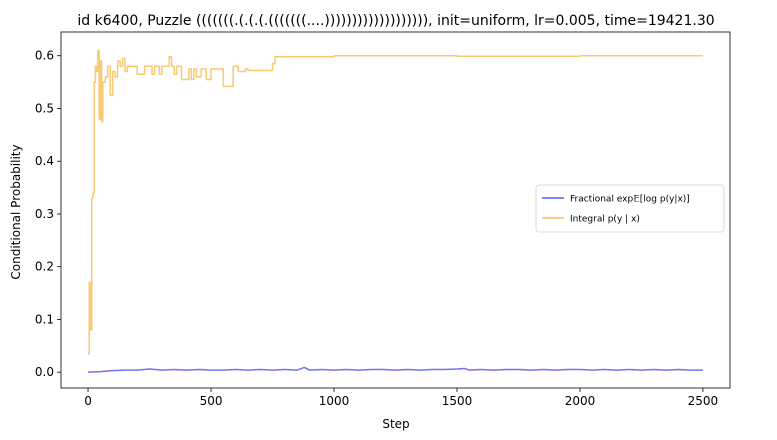  Describe the element at coordinates (44, 56) in the screenshot. I see `y-tick-label: 0.6` at that location.